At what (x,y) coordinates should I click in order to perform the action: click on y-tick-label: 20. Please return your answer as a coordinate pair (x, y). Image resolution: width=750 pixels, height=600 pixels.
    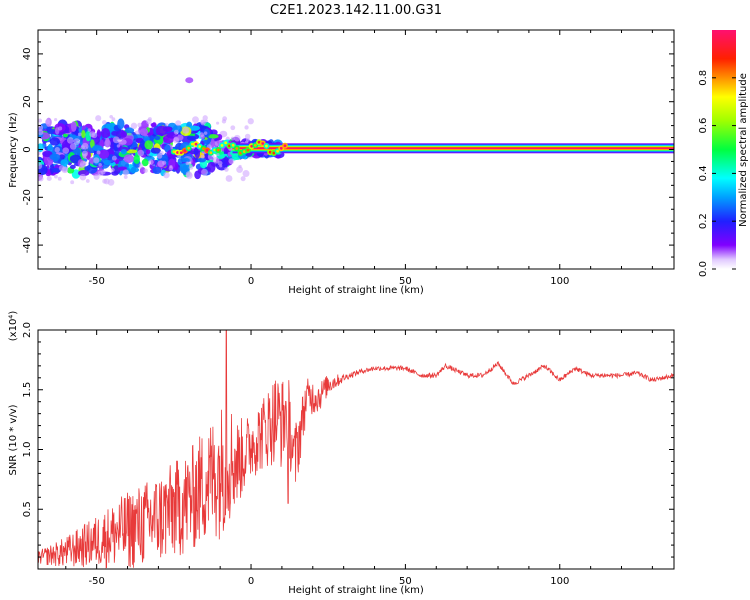
    Looking at the image, I should click on (27, 101).